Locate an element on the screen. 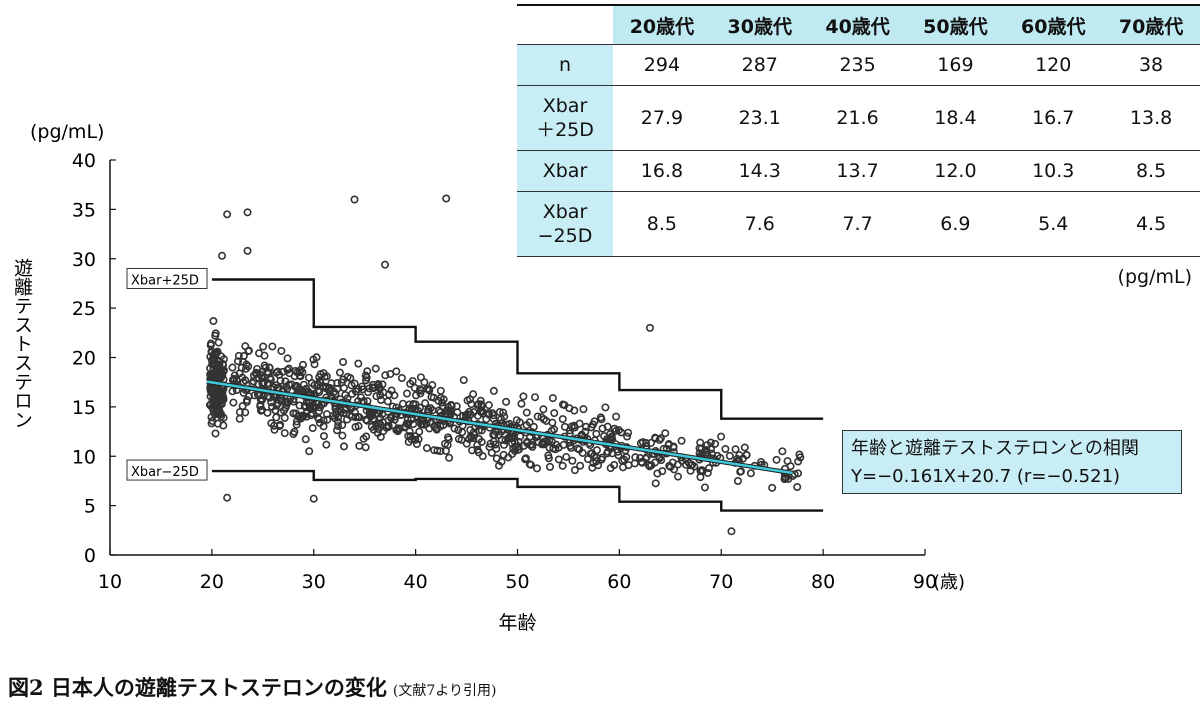 Image resolution: width=1200 pixels, height=714 pixels. table-cell: 7.7 is located at coordinates (857, 224).